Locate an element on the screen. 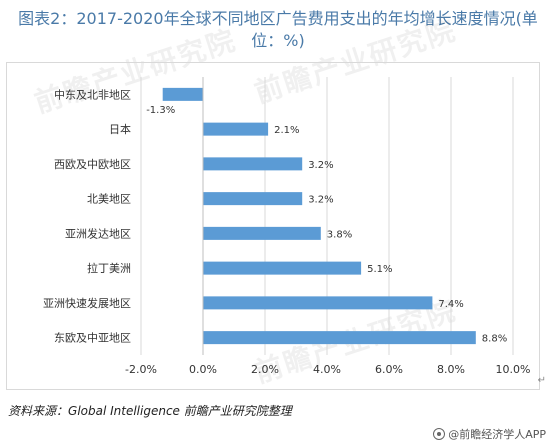  category-label: 中东及北非地区 is located at coordinates (92, 94).